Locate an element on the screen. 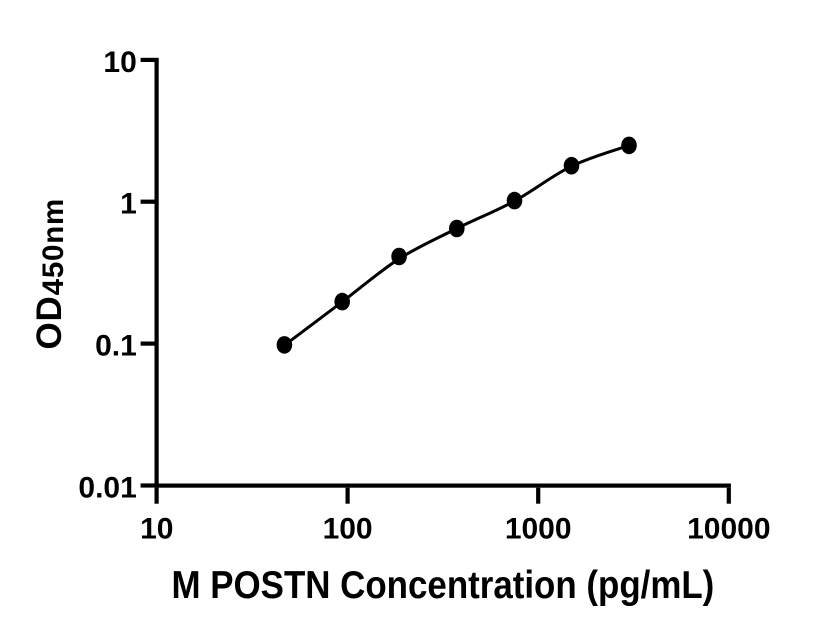 This screenshot has width=816, height=640. svg-text: OD450nm is located at coordinates (50, 274).